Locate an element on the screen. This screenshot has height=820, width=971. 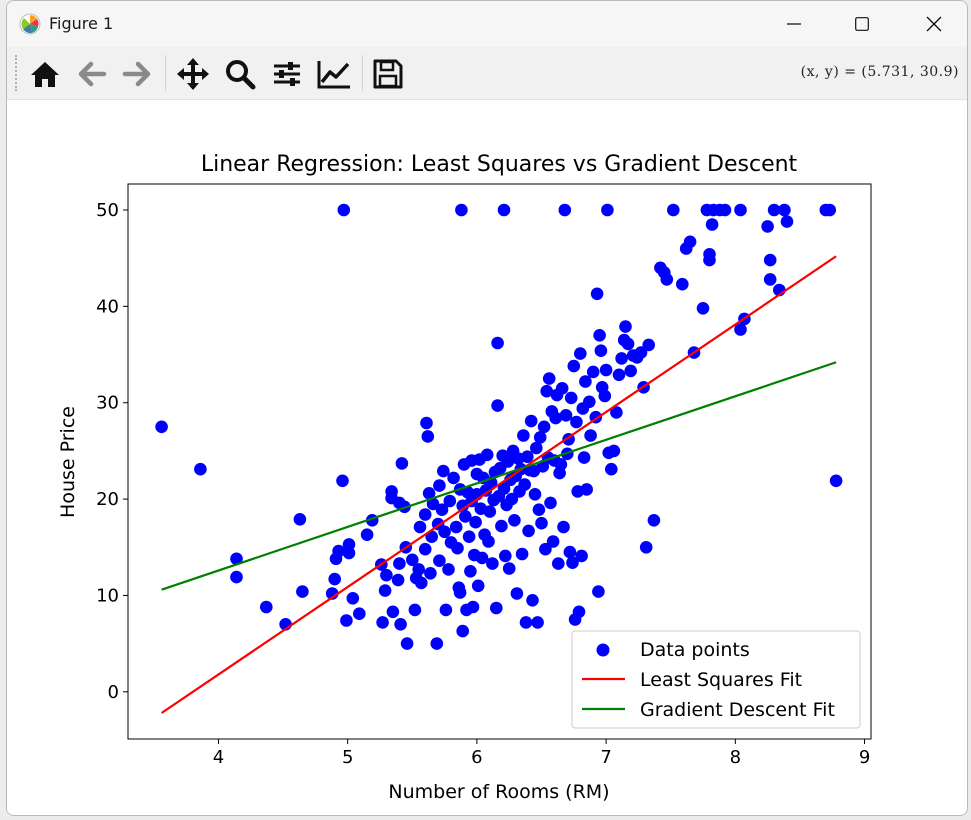
legend-label-data-points: Data points is located at coordinates (695, 650).